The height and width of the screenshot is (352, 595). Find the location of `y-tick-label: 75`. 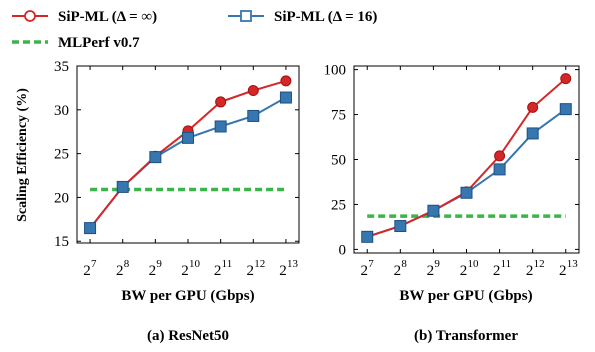

y-tick-label: 75 is located at coordinates (338, 116).